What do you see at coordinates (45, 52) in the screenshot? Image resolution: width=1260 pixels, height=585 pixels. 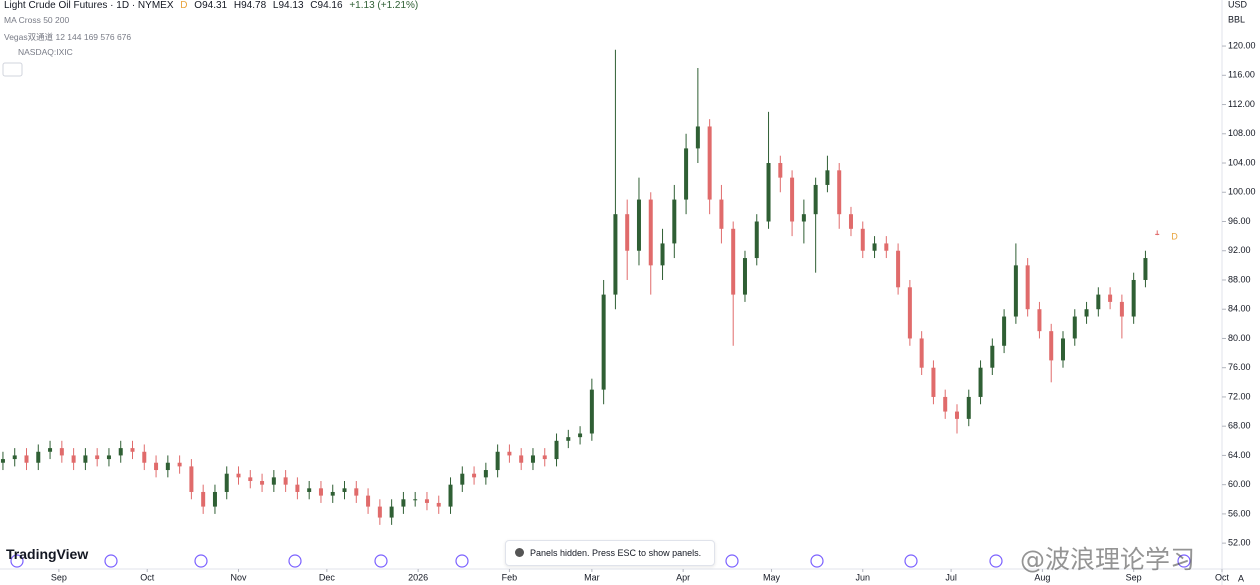 I see `indicator: NASDAQ:IXIC` at bounding box center [45, 52].